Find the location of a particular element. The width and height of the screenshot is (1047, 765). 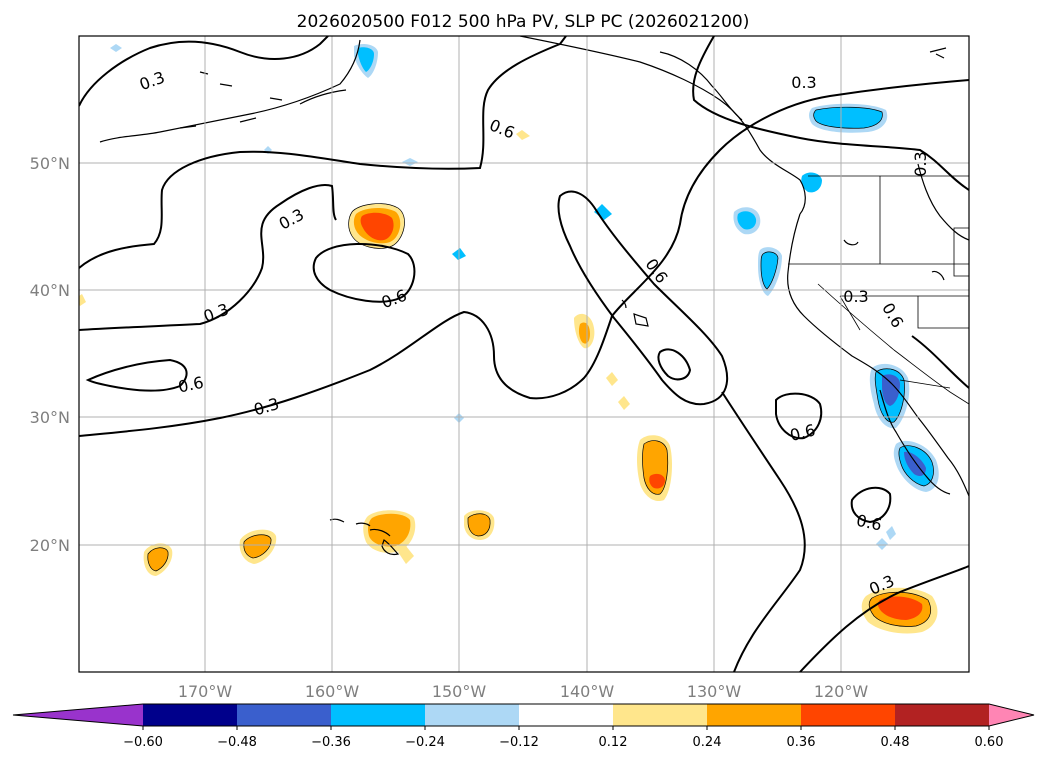

colorbar-tick-label: 0.24 is located at coordinates (707, 742).